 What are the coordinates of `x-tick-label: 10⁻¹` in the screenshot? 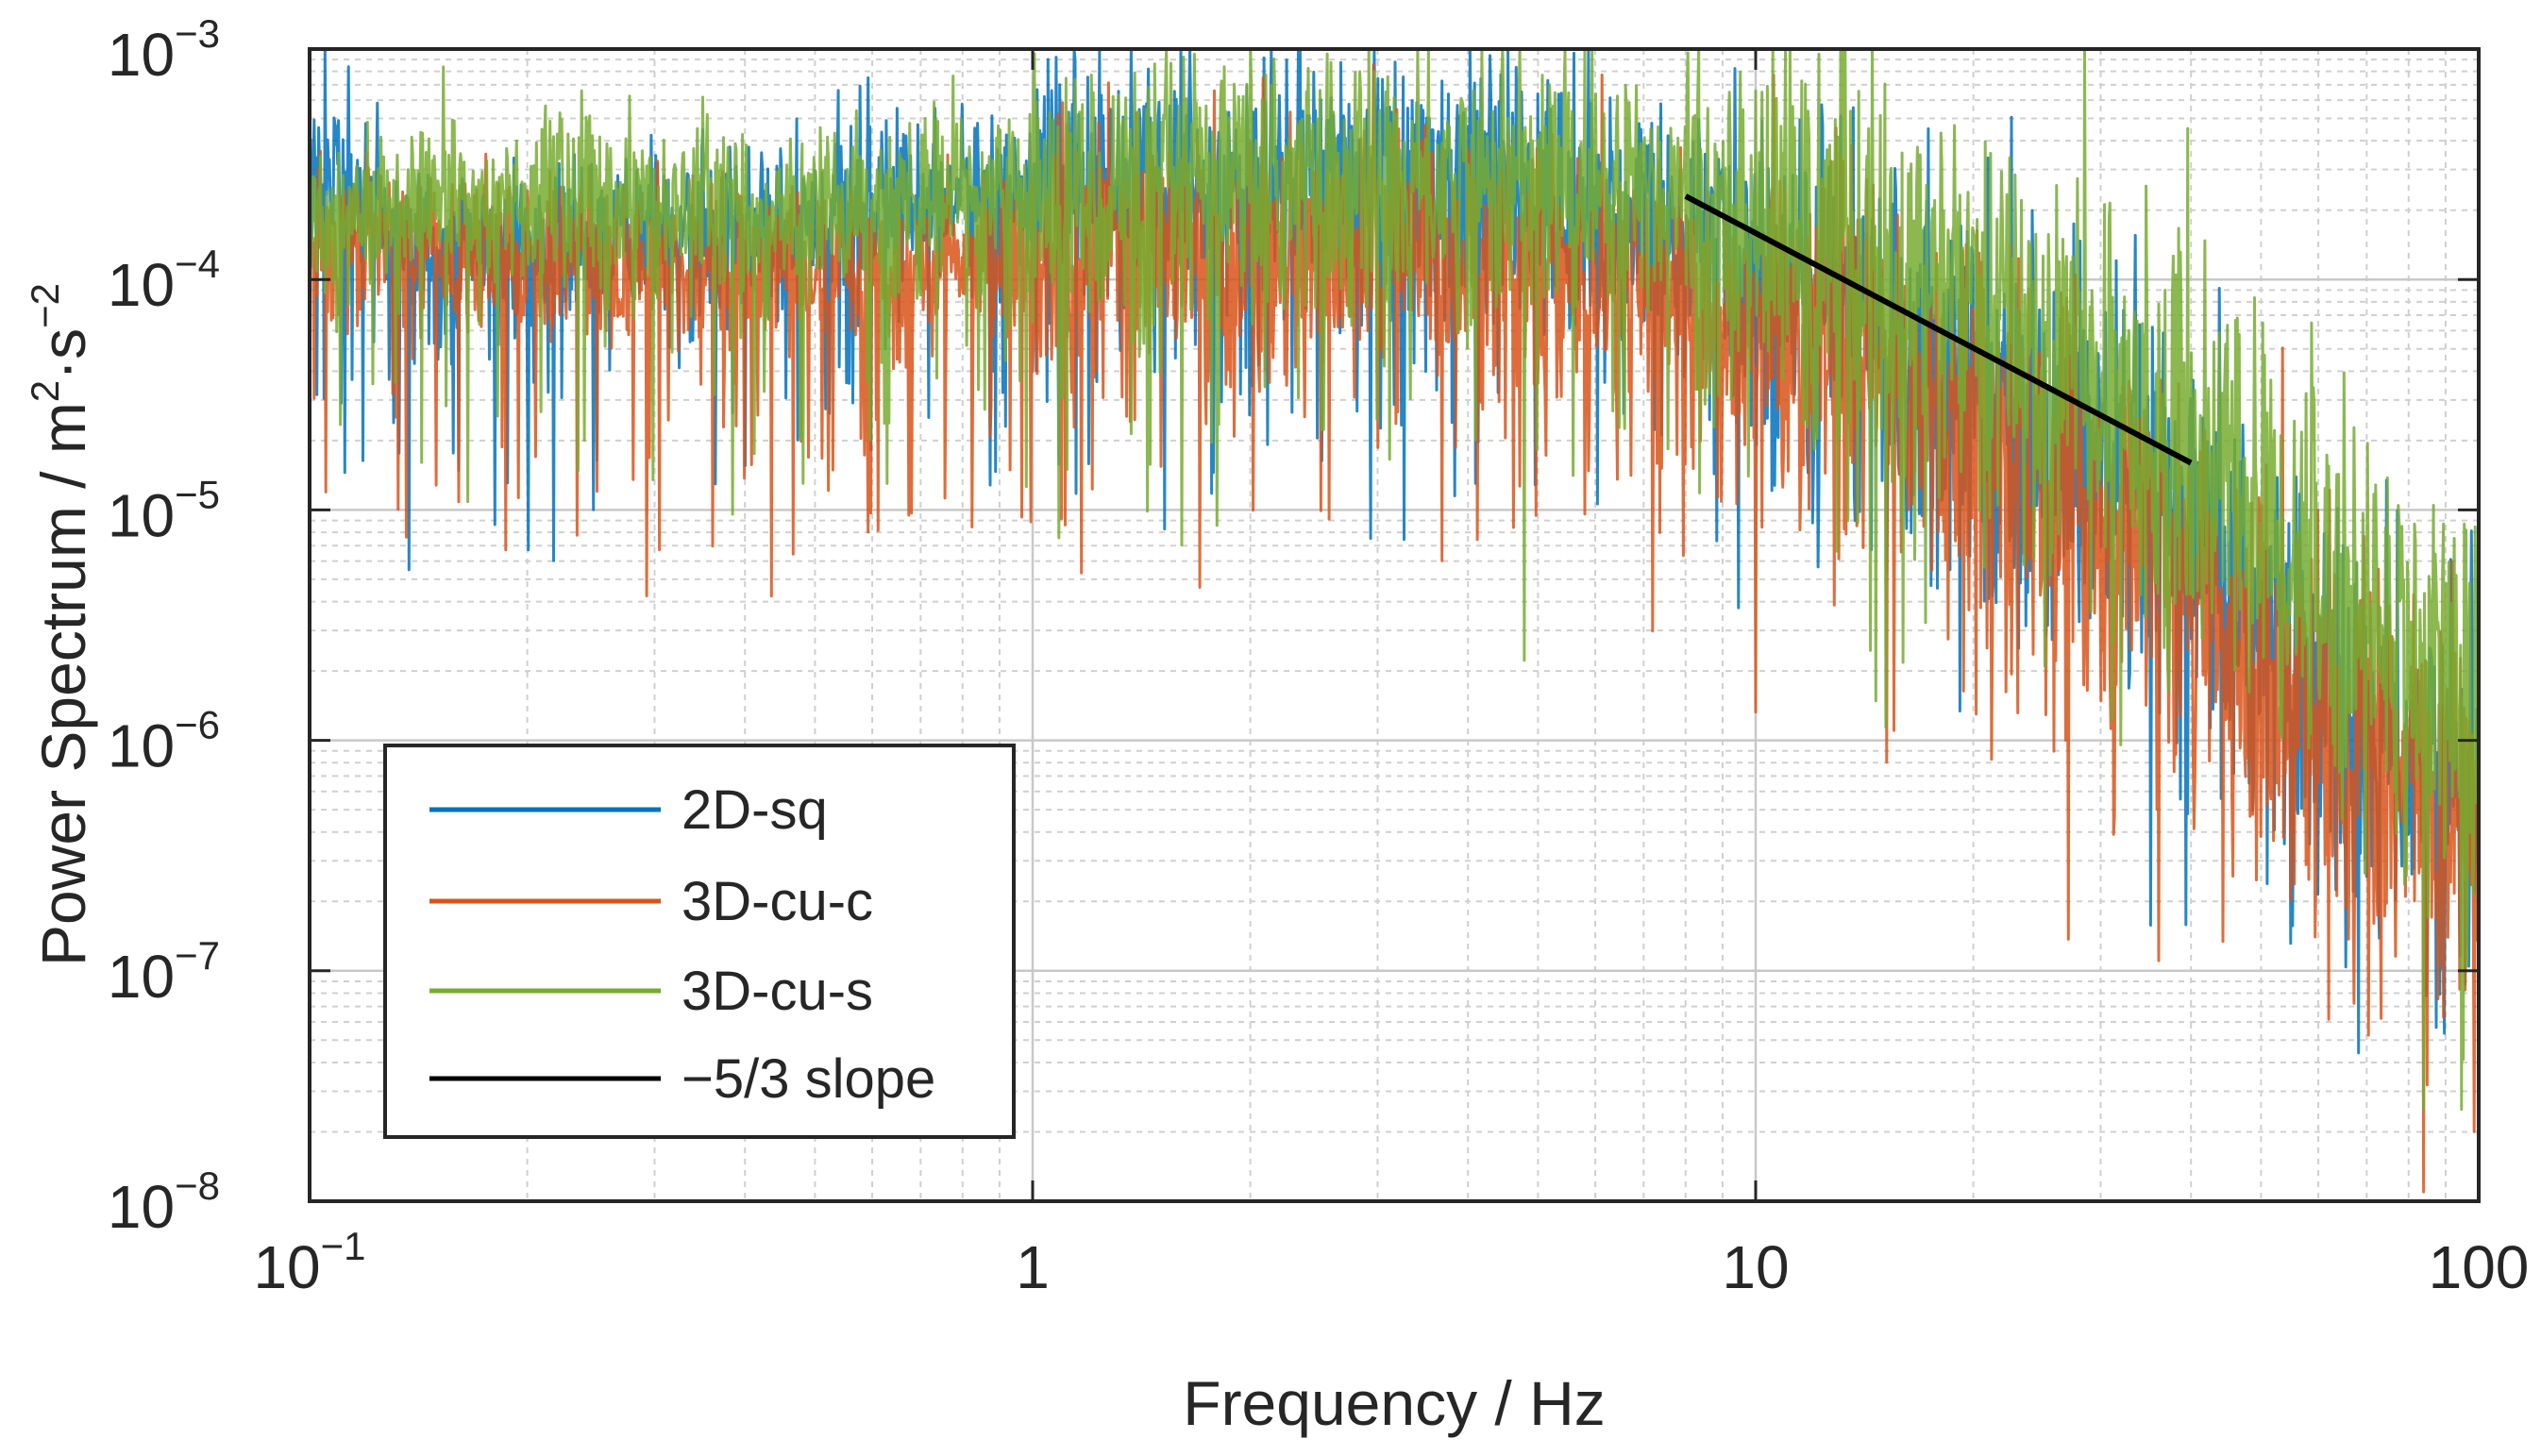 It's located at (309, 1262).